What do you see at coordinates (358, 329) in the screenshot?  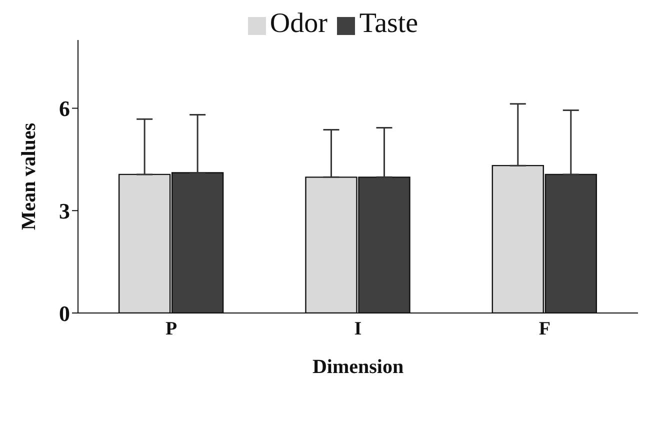 I see `x-tick-label: I` at bounding box center [358, 329].